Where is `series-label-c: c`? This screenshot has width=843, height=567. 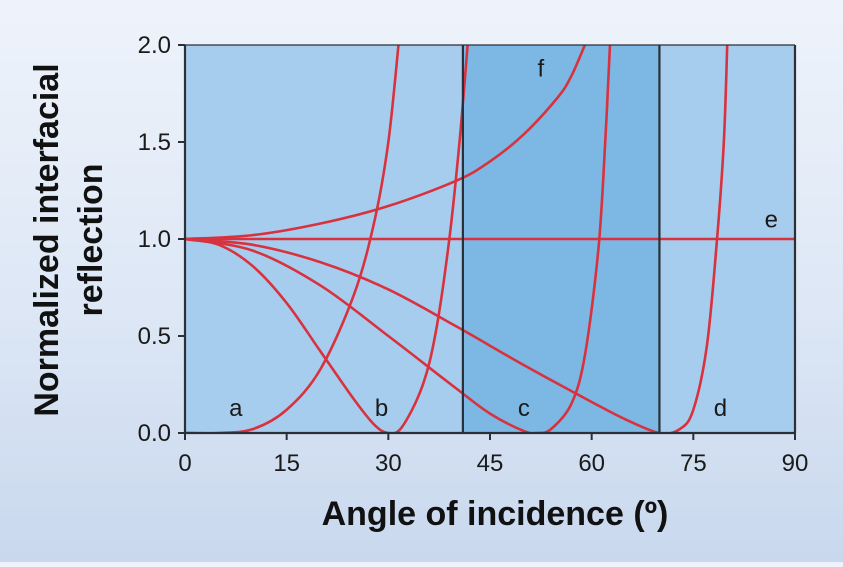 series-label-c: c is located at coordinates (524, 408).